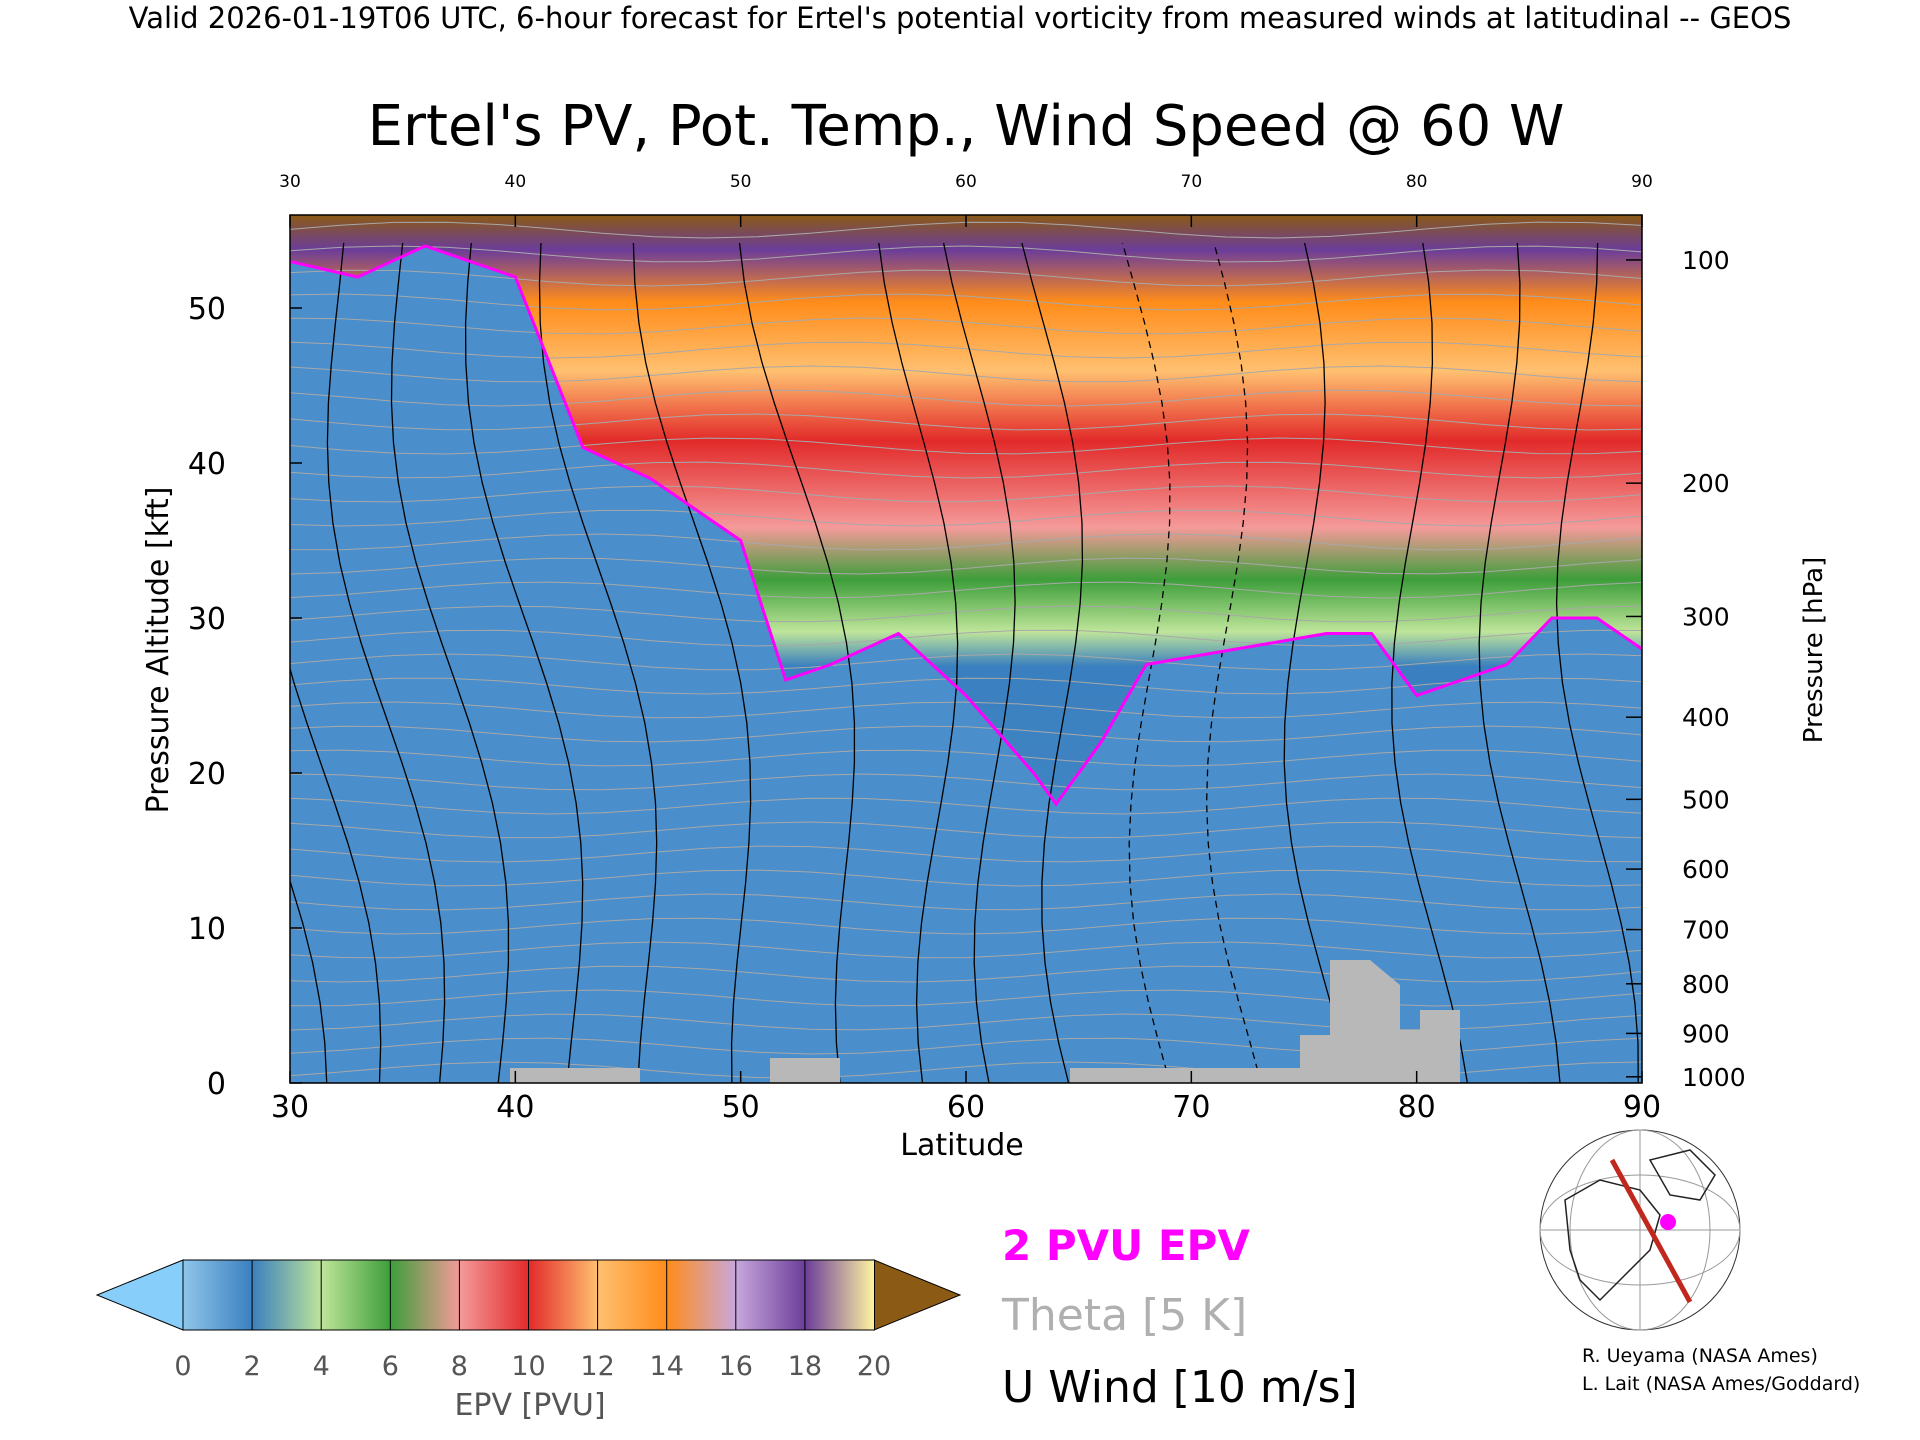 The image size is (1920, 1440). I want to click on colorbar-tick-label: 6, so click(390, 1366).